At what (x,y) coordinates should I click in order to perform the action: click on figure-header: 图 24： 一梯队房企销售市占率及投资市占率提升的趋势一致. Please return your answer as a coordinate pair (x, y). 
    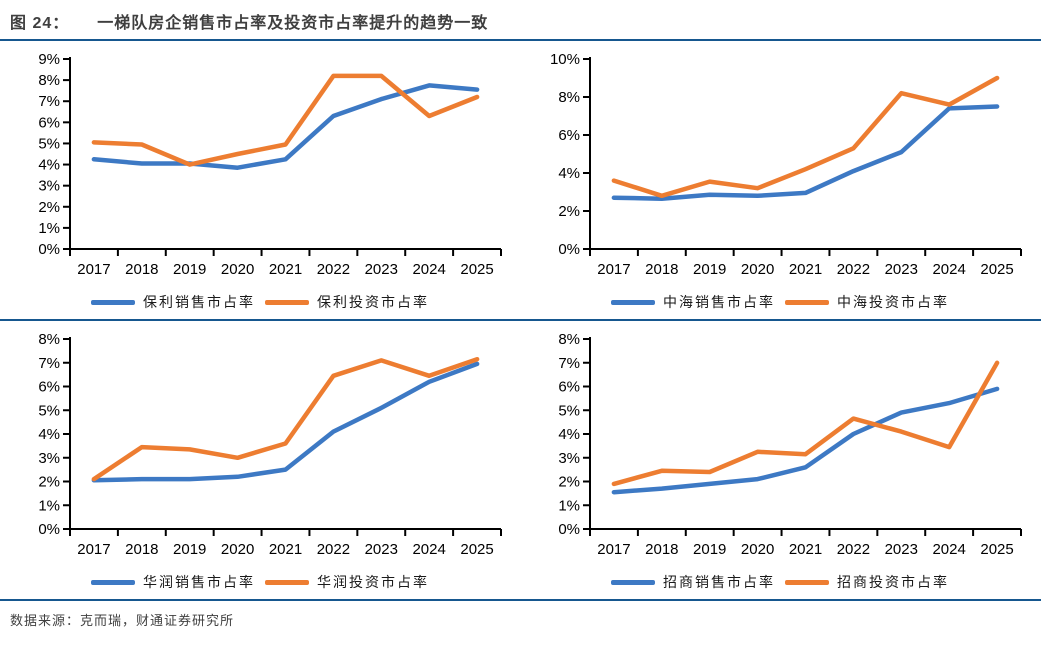
    Looking at the image, I should click on (520, 19).